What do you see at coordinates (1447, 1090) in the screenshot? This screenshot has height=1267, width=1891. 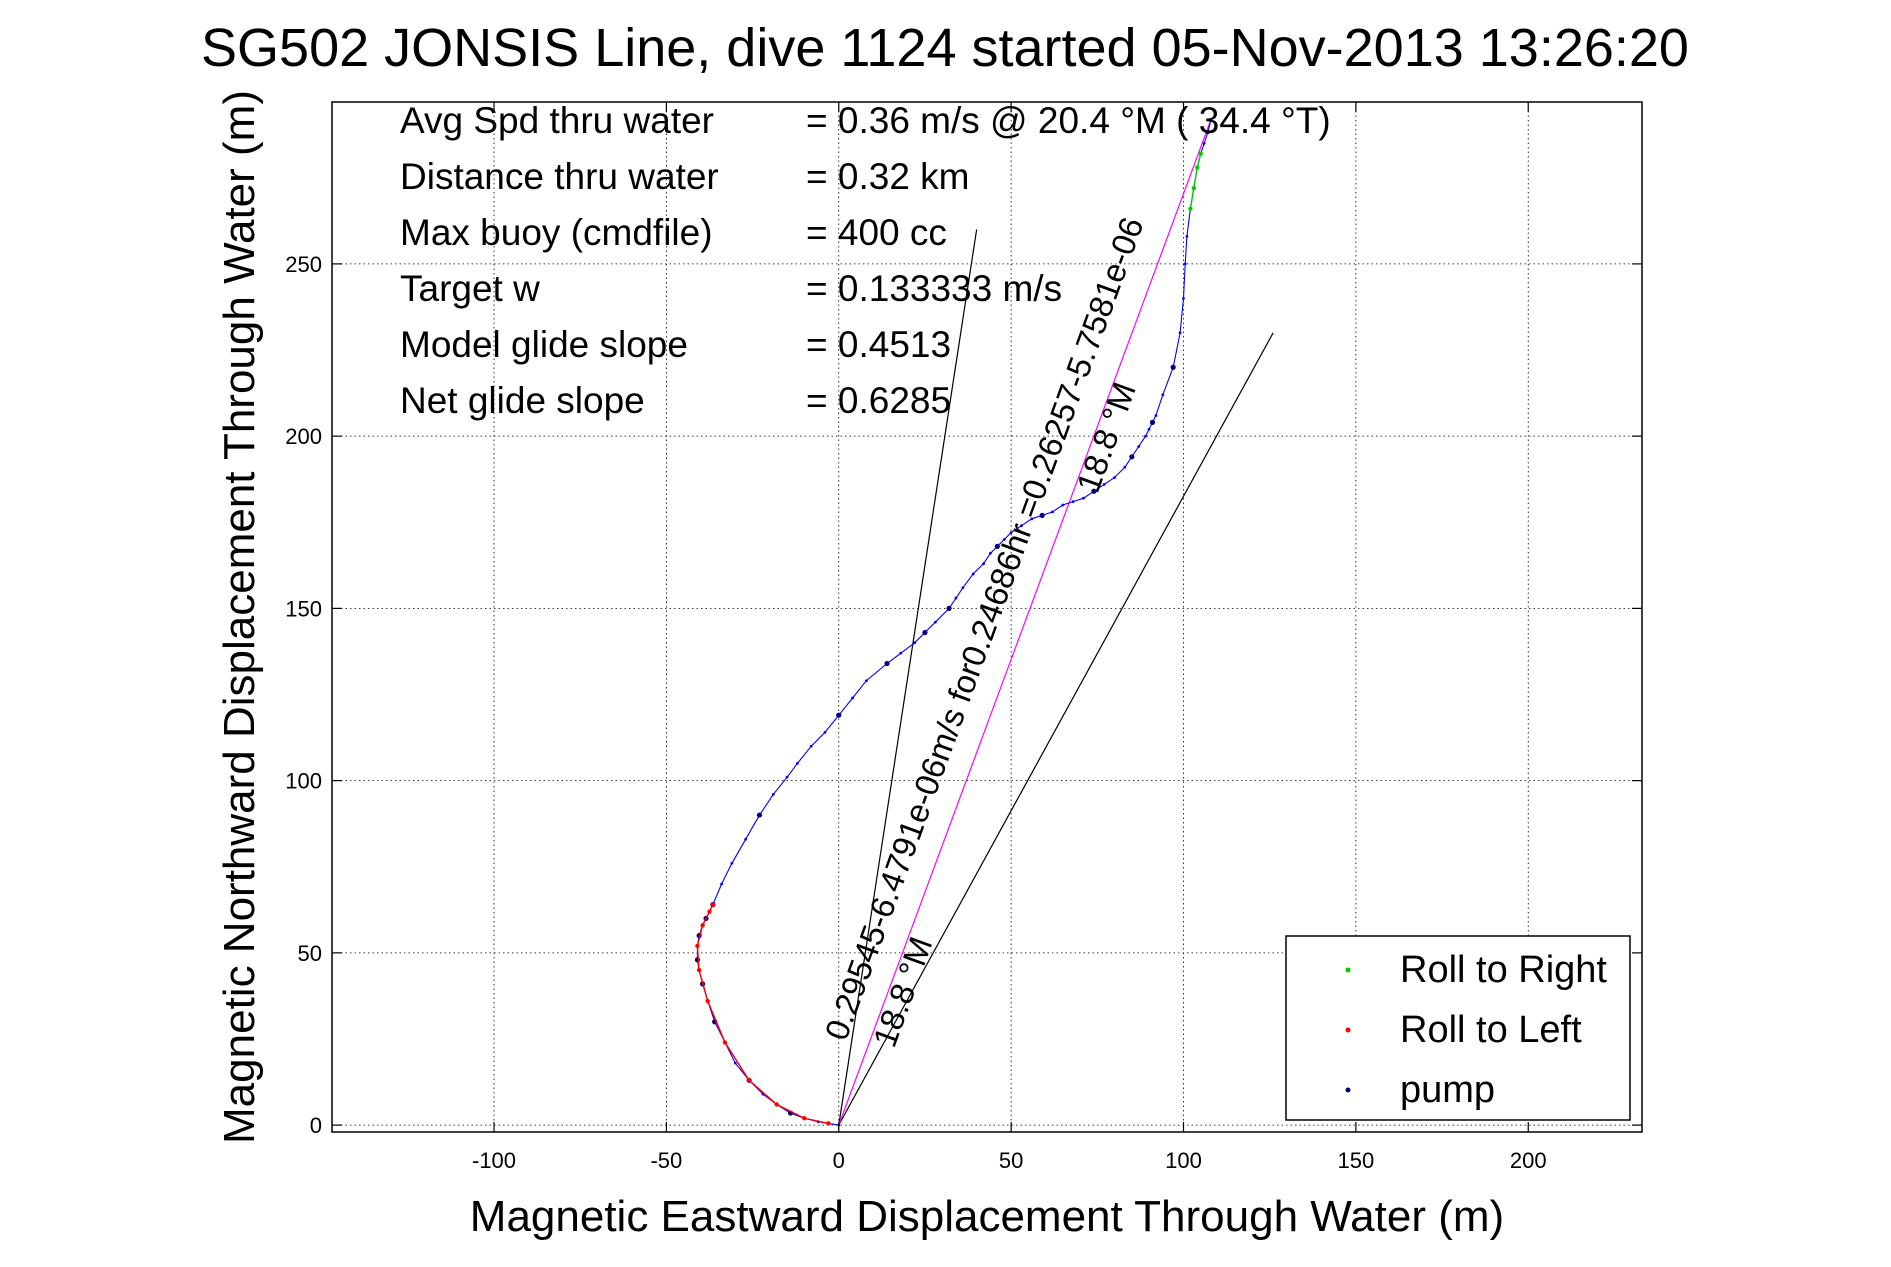 I see `legend-label: pump` at bounding box center [1447, 1090].